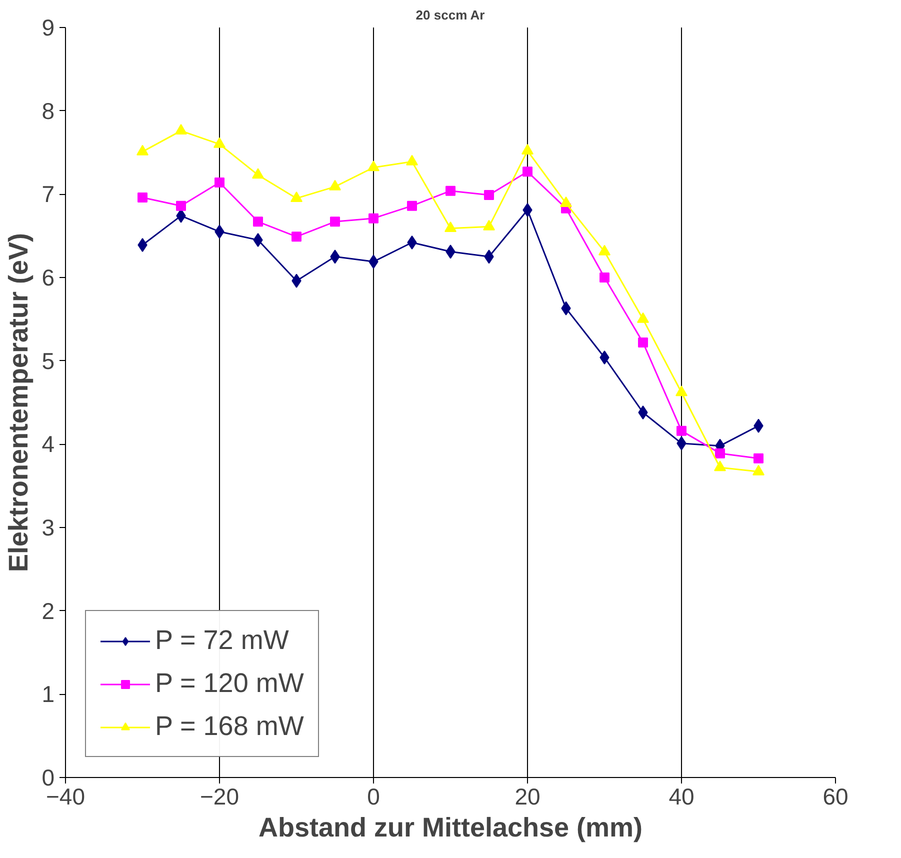  I want to click on x-tick-label: 20, so click(527, 797).